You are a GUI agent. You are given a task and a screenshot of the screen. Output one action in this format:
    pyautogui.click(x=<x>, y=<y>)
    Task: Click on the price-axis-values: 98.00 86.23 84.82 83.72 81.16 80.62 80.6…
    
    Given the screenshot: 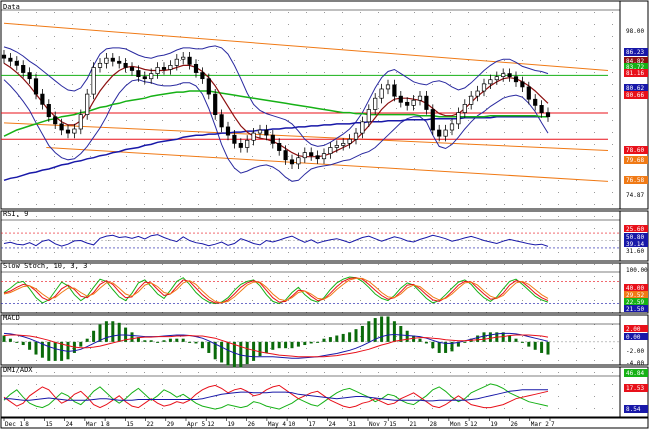 What is the action you would take?
    pyautogui.click(x=636, y=113)
    